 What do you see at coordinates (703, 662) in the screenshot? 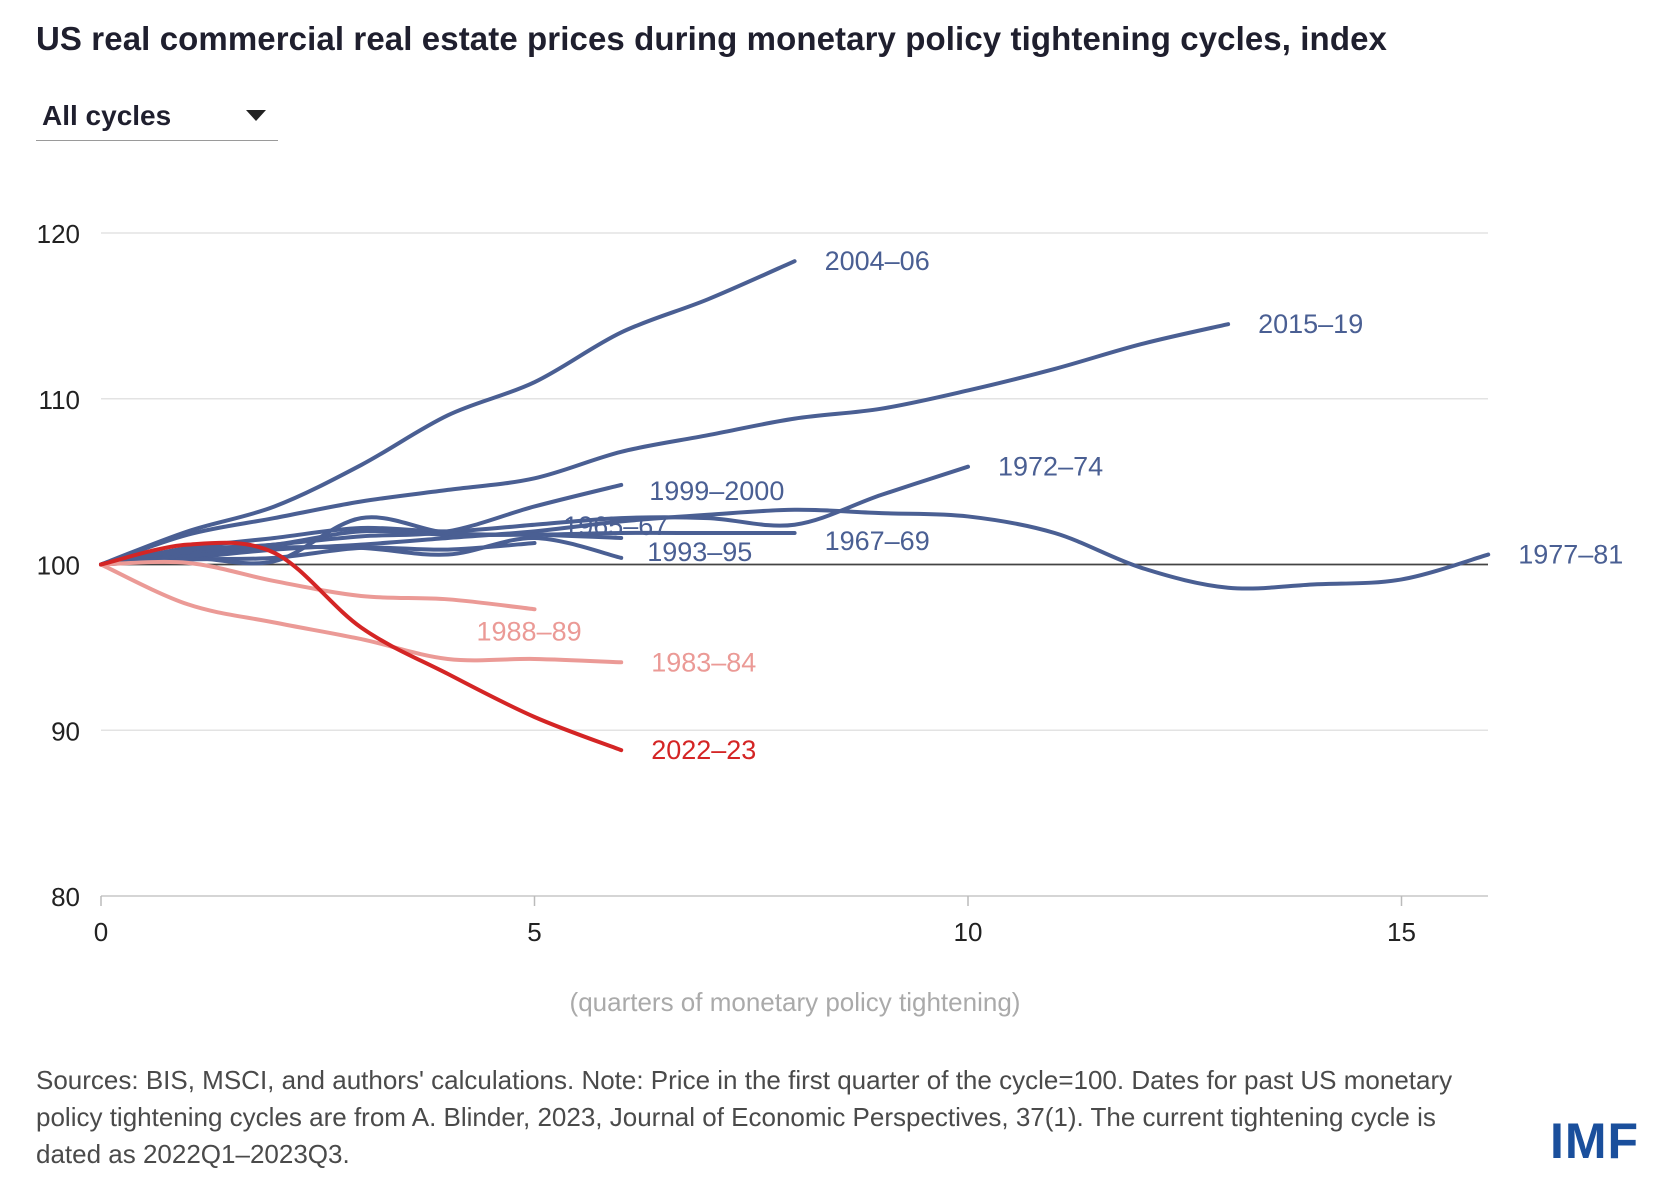
I see `series-label: 1983–84` at bounding box center [703, 662].